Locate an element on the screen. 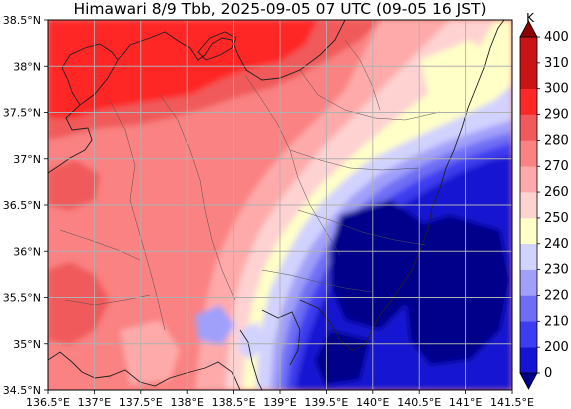 Image resolution: width=571 pixels, height=409 pixels. colorbar: 0 200 210 220 230 240 250 260 270 280 290 300 310 400 is located at coordinates (544, 205).